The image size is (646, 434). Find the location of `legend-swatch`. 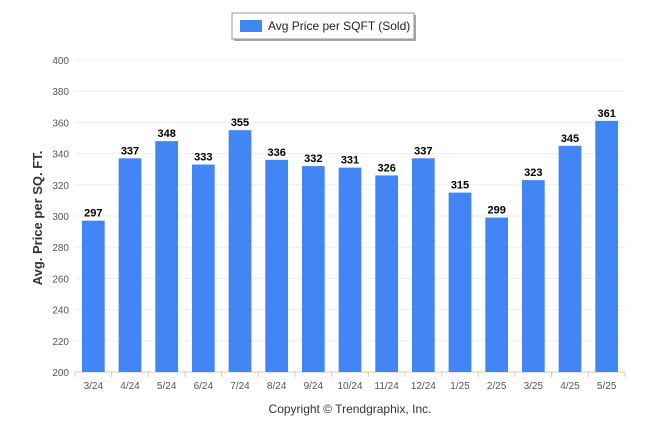

legend-swatch is located at coordinates (251, 26).